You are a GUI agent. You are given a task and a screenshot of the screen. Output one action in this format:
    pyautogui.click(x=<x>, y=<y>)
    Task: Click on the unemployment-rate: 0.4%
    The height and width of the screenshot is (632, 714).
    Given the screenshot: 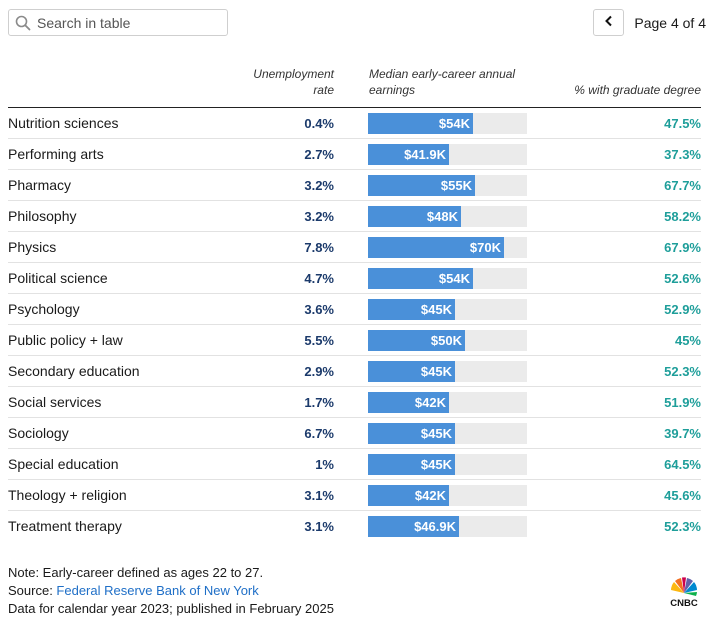 What is the action you would take?
    pyautogui.click(x=319, y=123)
    